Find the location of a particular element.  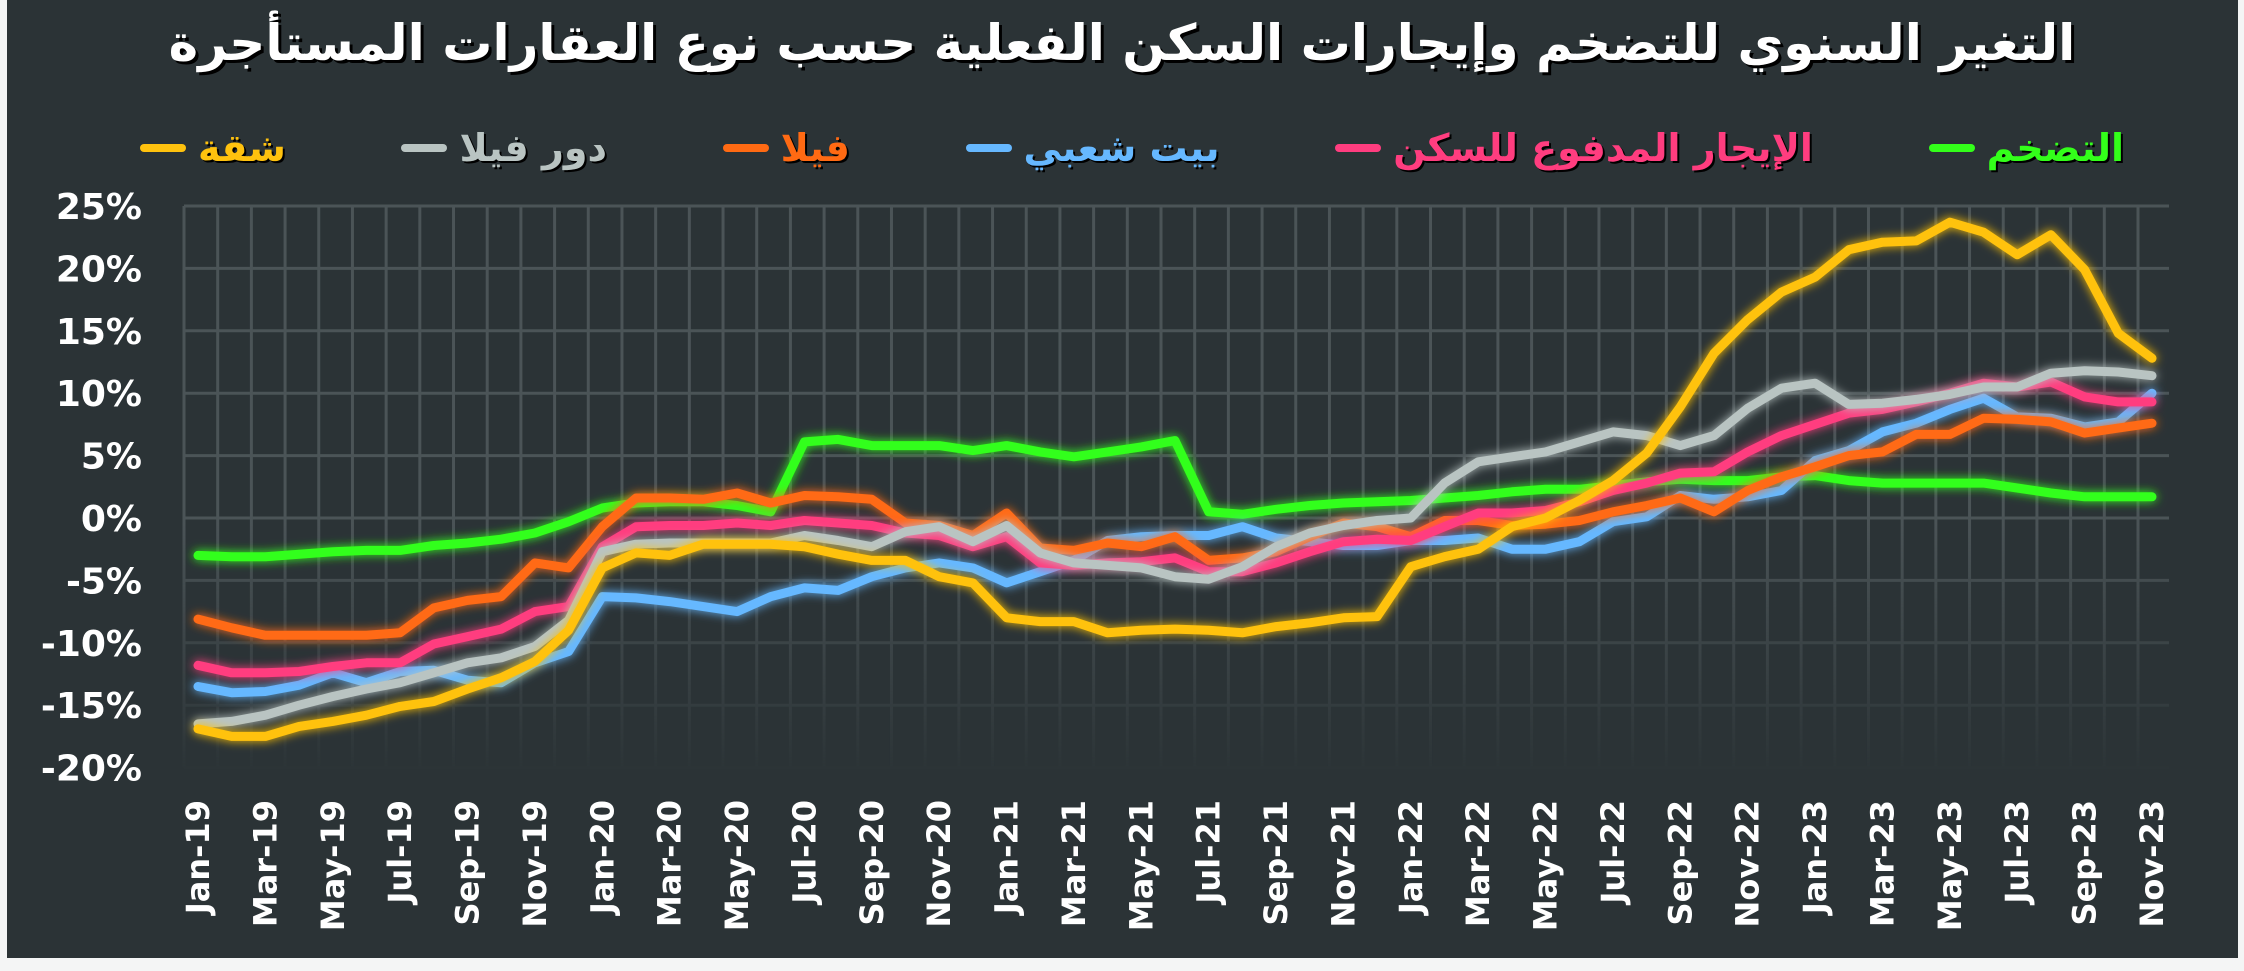

x-tick-label: Jan-22 is located at coordinates (1411, 858).